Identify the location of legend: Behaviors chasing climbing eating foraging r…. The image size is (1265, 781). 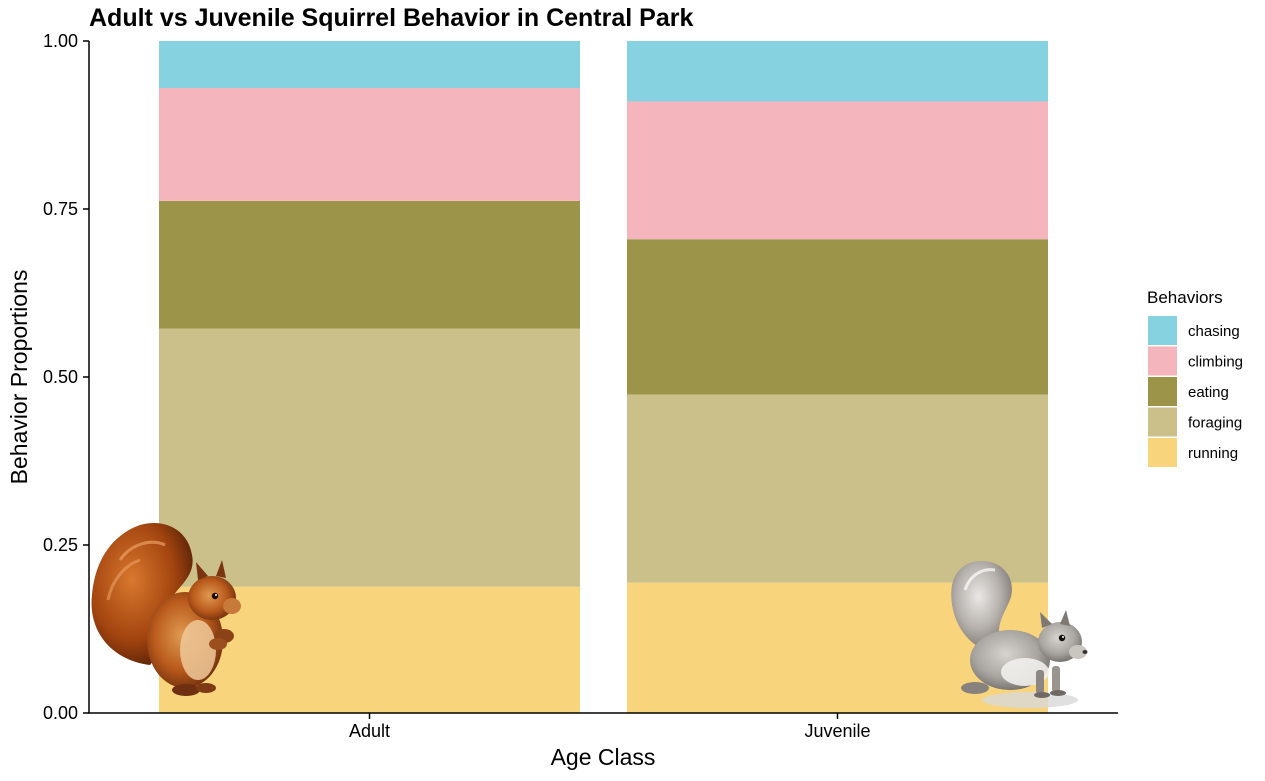
(1195, 377).